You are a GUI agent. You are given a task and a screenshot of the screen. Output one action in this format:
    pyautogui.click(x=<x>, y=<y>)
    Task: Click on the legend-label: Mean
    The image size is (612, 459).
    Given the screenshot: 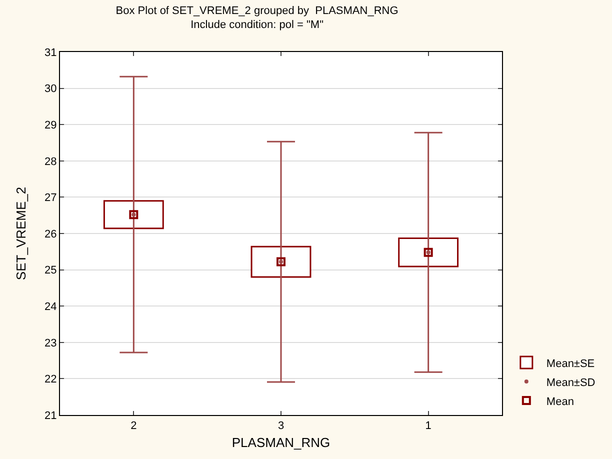 What is the action you would take?
    pyautogui.click(x=560, y=402)
    